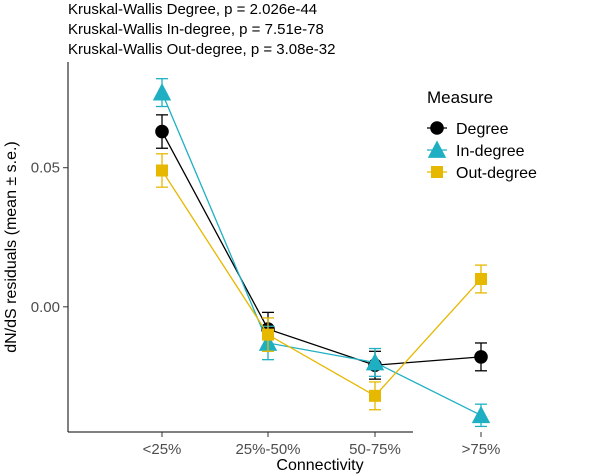 This screenshot has height=476, width=597. Describe the element at coordinates (192, 9) in the screenshot. I see `subtitle-degree: Kruskal-Wallis Degree, p = 2.026e-44` at that location.